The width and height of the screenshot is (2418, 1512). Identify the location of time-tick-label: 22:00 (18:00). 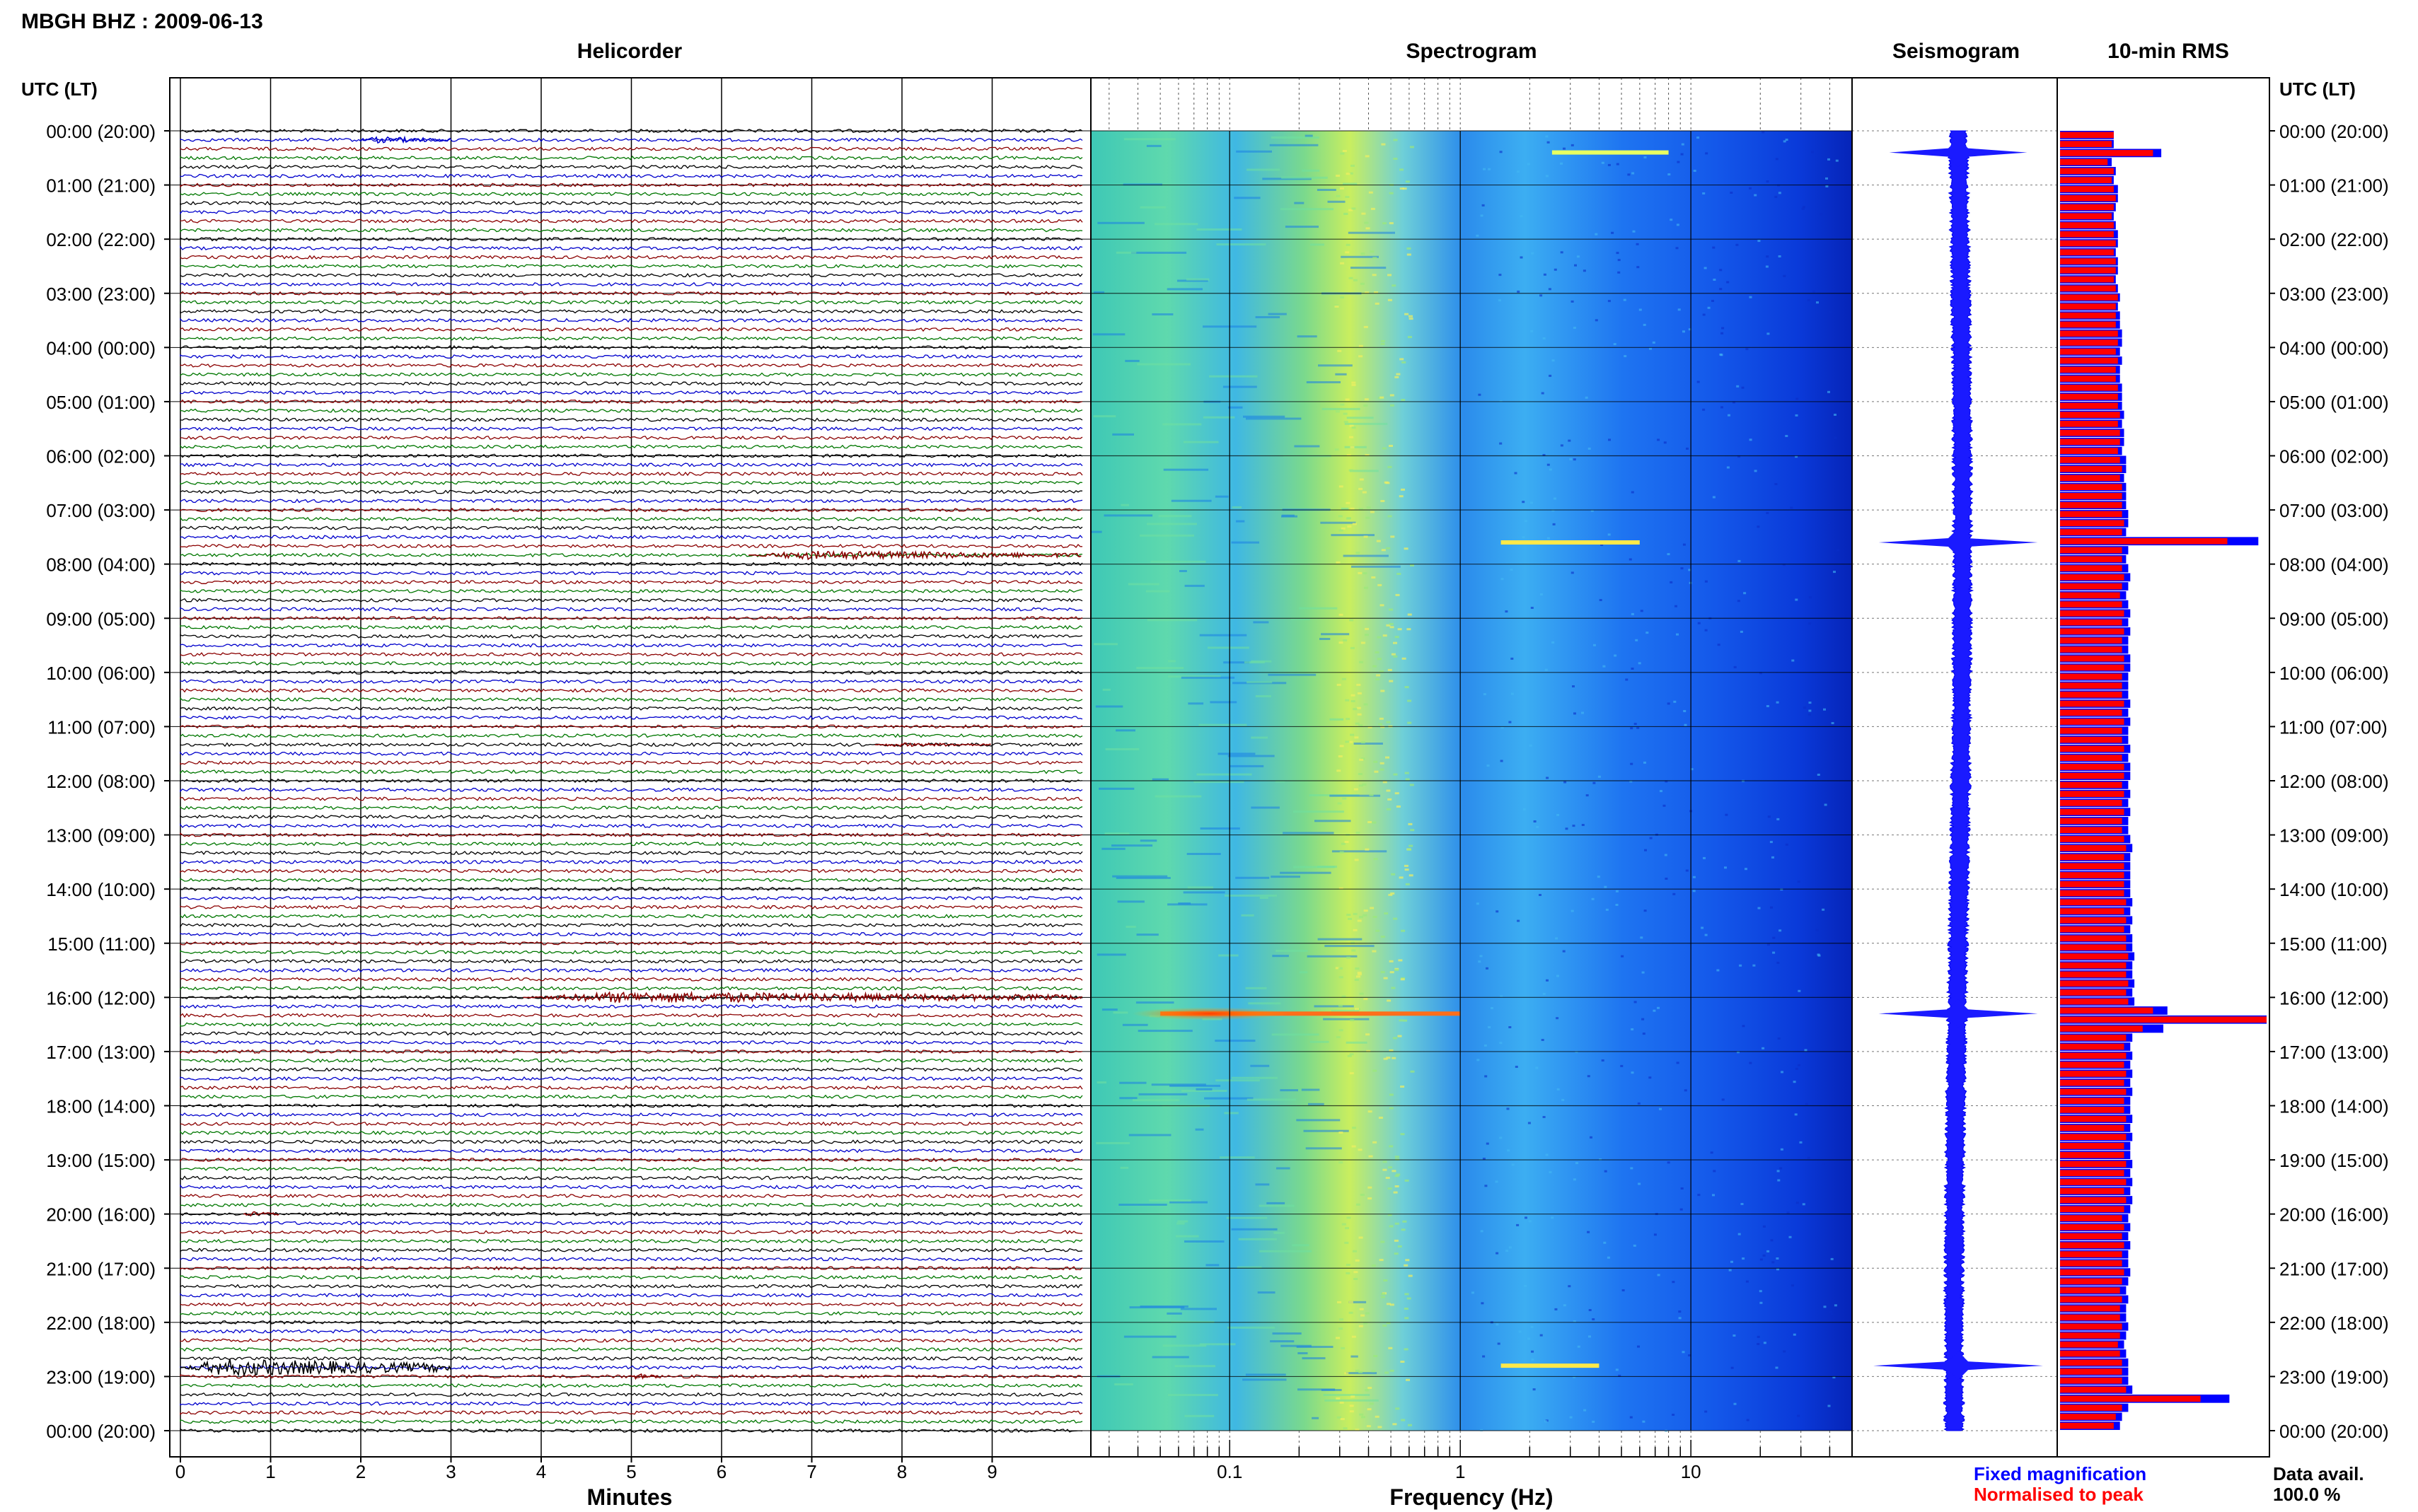
(2334, 1323).